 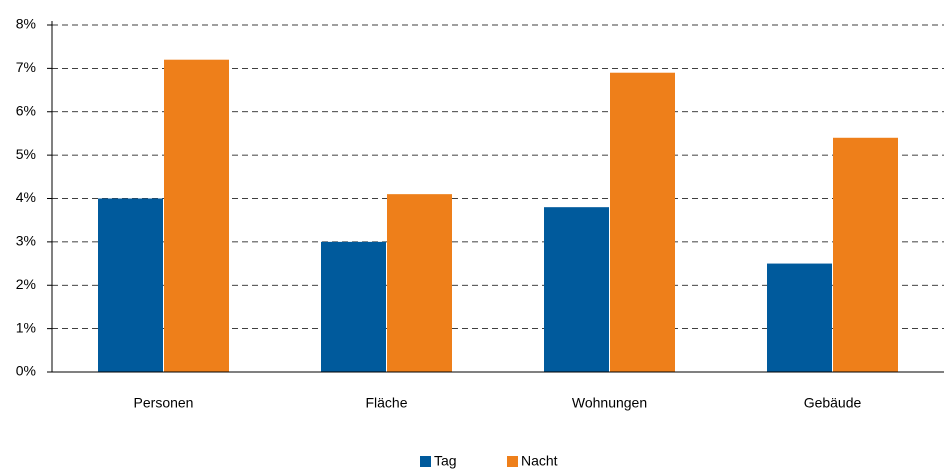 I want to click on y-tick-label: 5%, so click(x=26, y=154).